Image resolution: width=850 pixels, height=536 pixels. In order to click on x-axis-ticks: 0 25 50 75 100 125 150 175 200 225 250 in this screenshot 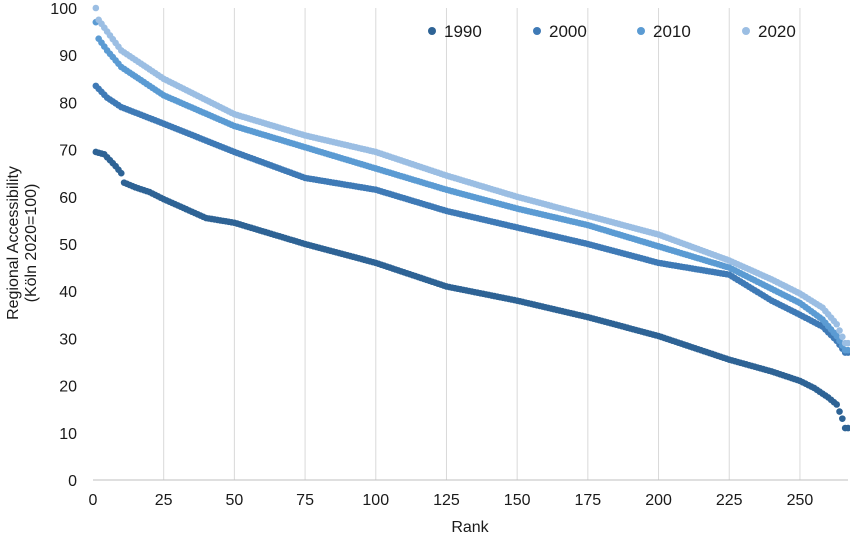, I will do `click(451, 500)`.